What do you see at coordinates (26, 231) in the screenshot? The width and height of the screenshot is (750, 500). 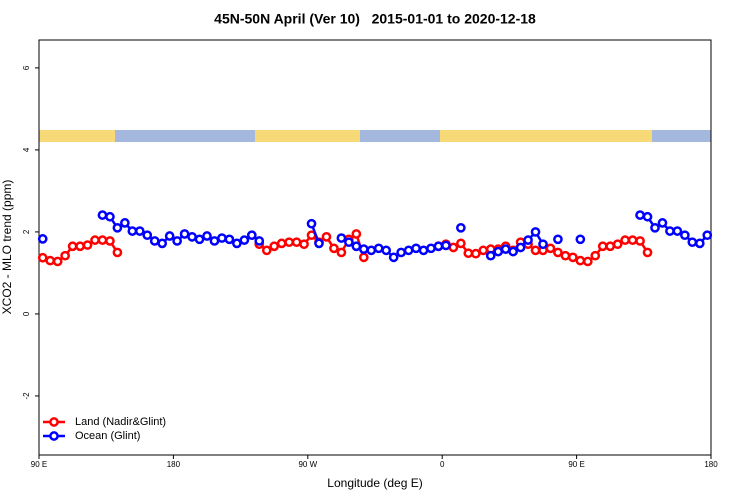 I see `y-tick-label: 2` at bounding box center [26, 231].